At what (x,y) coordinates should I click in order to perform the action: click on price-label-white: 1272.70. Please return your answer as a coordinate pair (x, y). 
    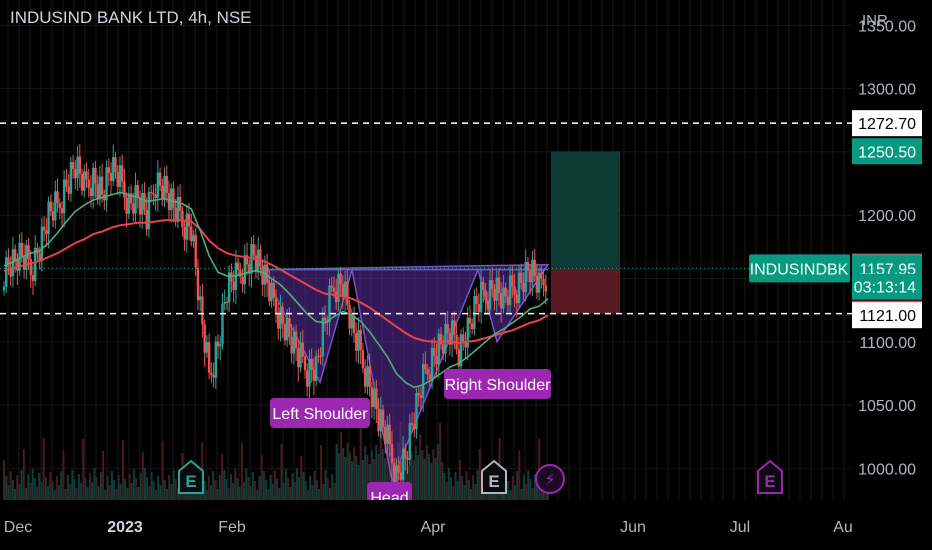
    Looking at the image, I should click on (887, 123).